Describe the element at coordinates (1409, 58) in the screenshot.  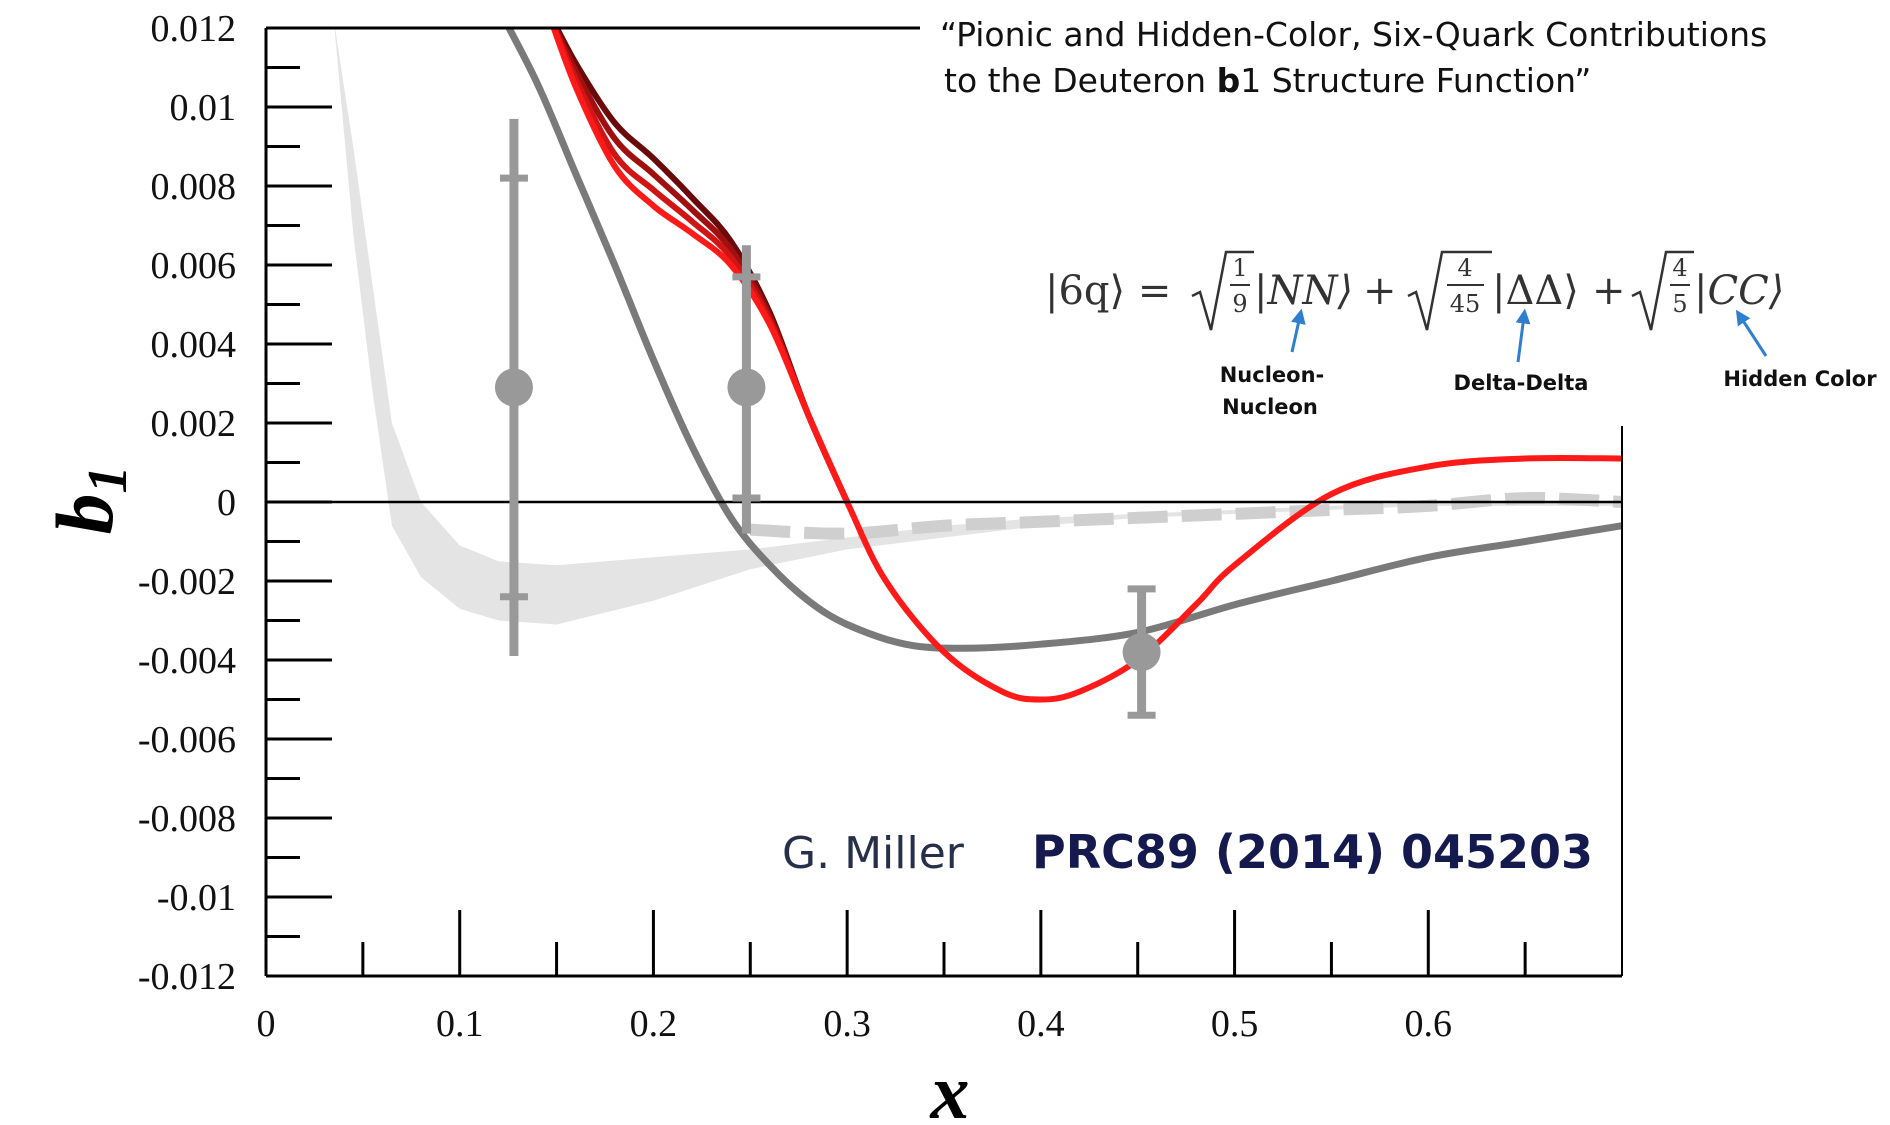
I see `title-backdrop` at that location.